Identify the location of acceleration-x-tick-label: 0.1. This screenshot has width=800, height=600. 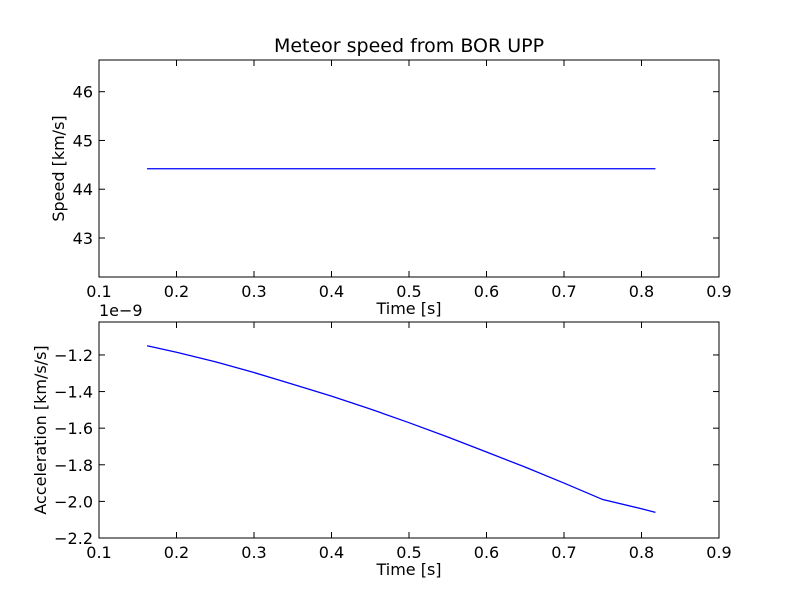
(98, 552).